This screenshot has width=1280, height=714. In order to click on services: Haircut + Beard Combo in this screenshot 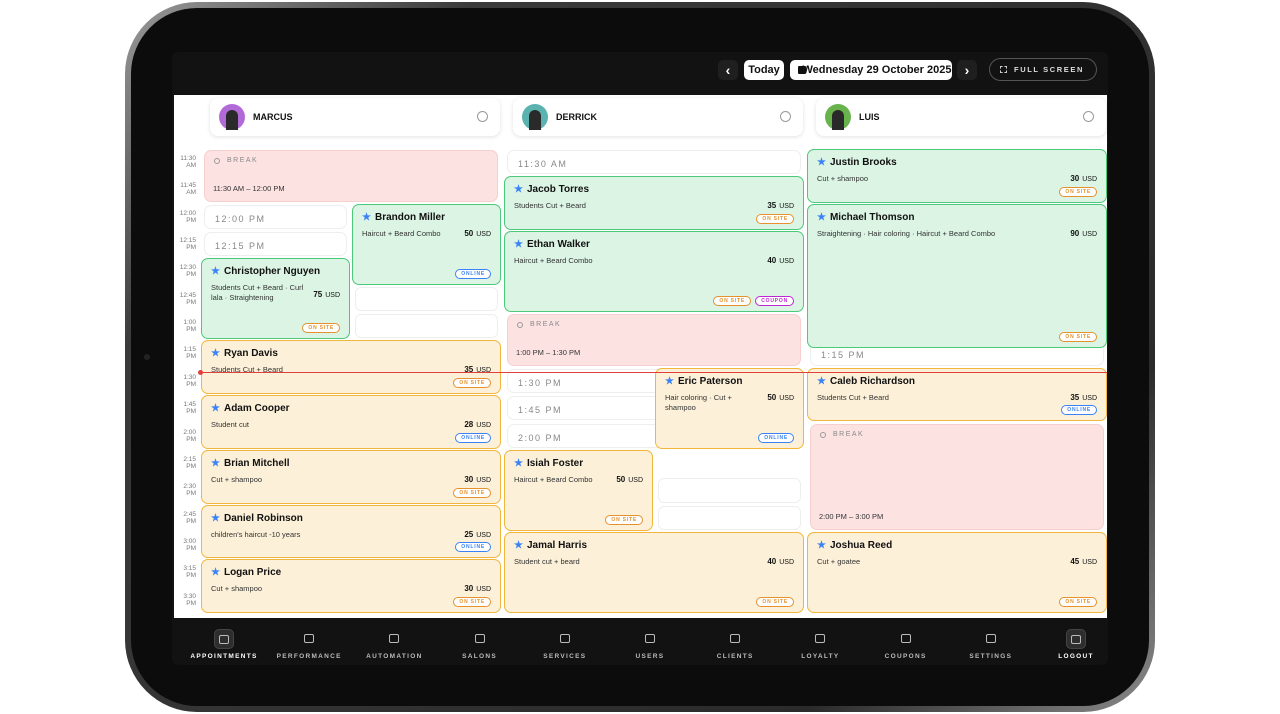, I will do `click(401, 233)`.